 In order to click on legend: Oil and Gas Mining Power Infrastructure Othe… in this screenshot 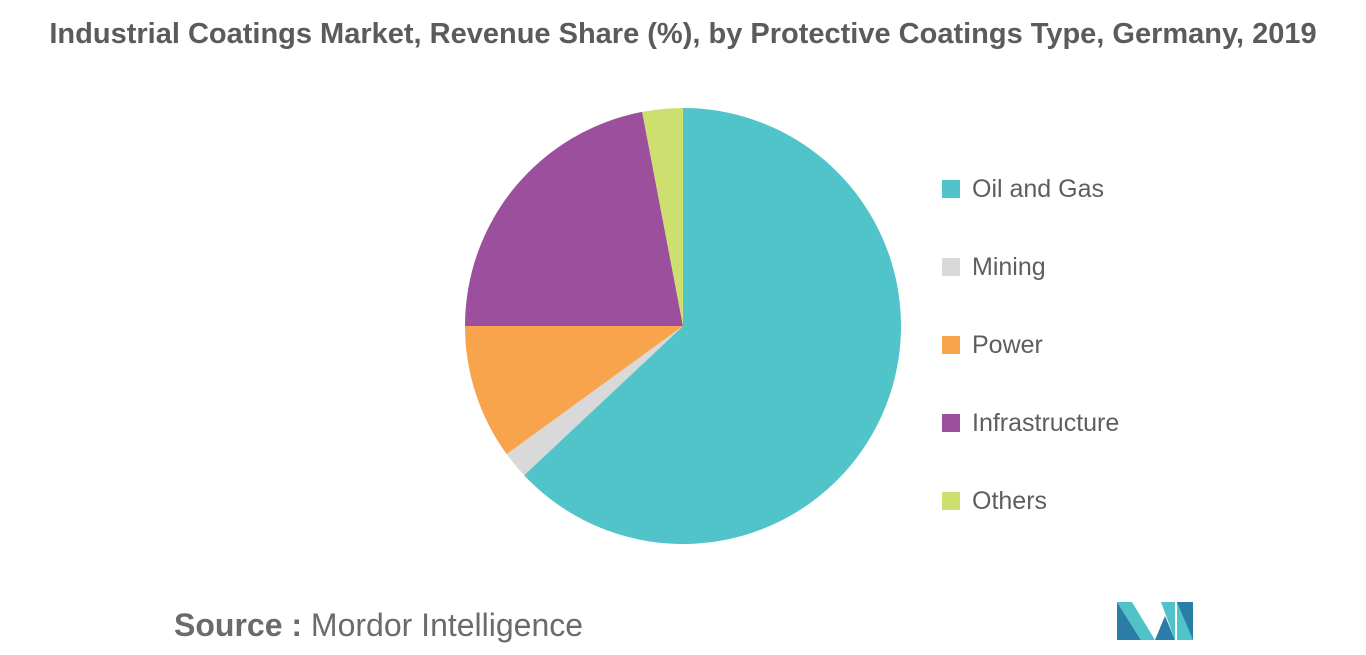, I will do `click(1030, 345)`.